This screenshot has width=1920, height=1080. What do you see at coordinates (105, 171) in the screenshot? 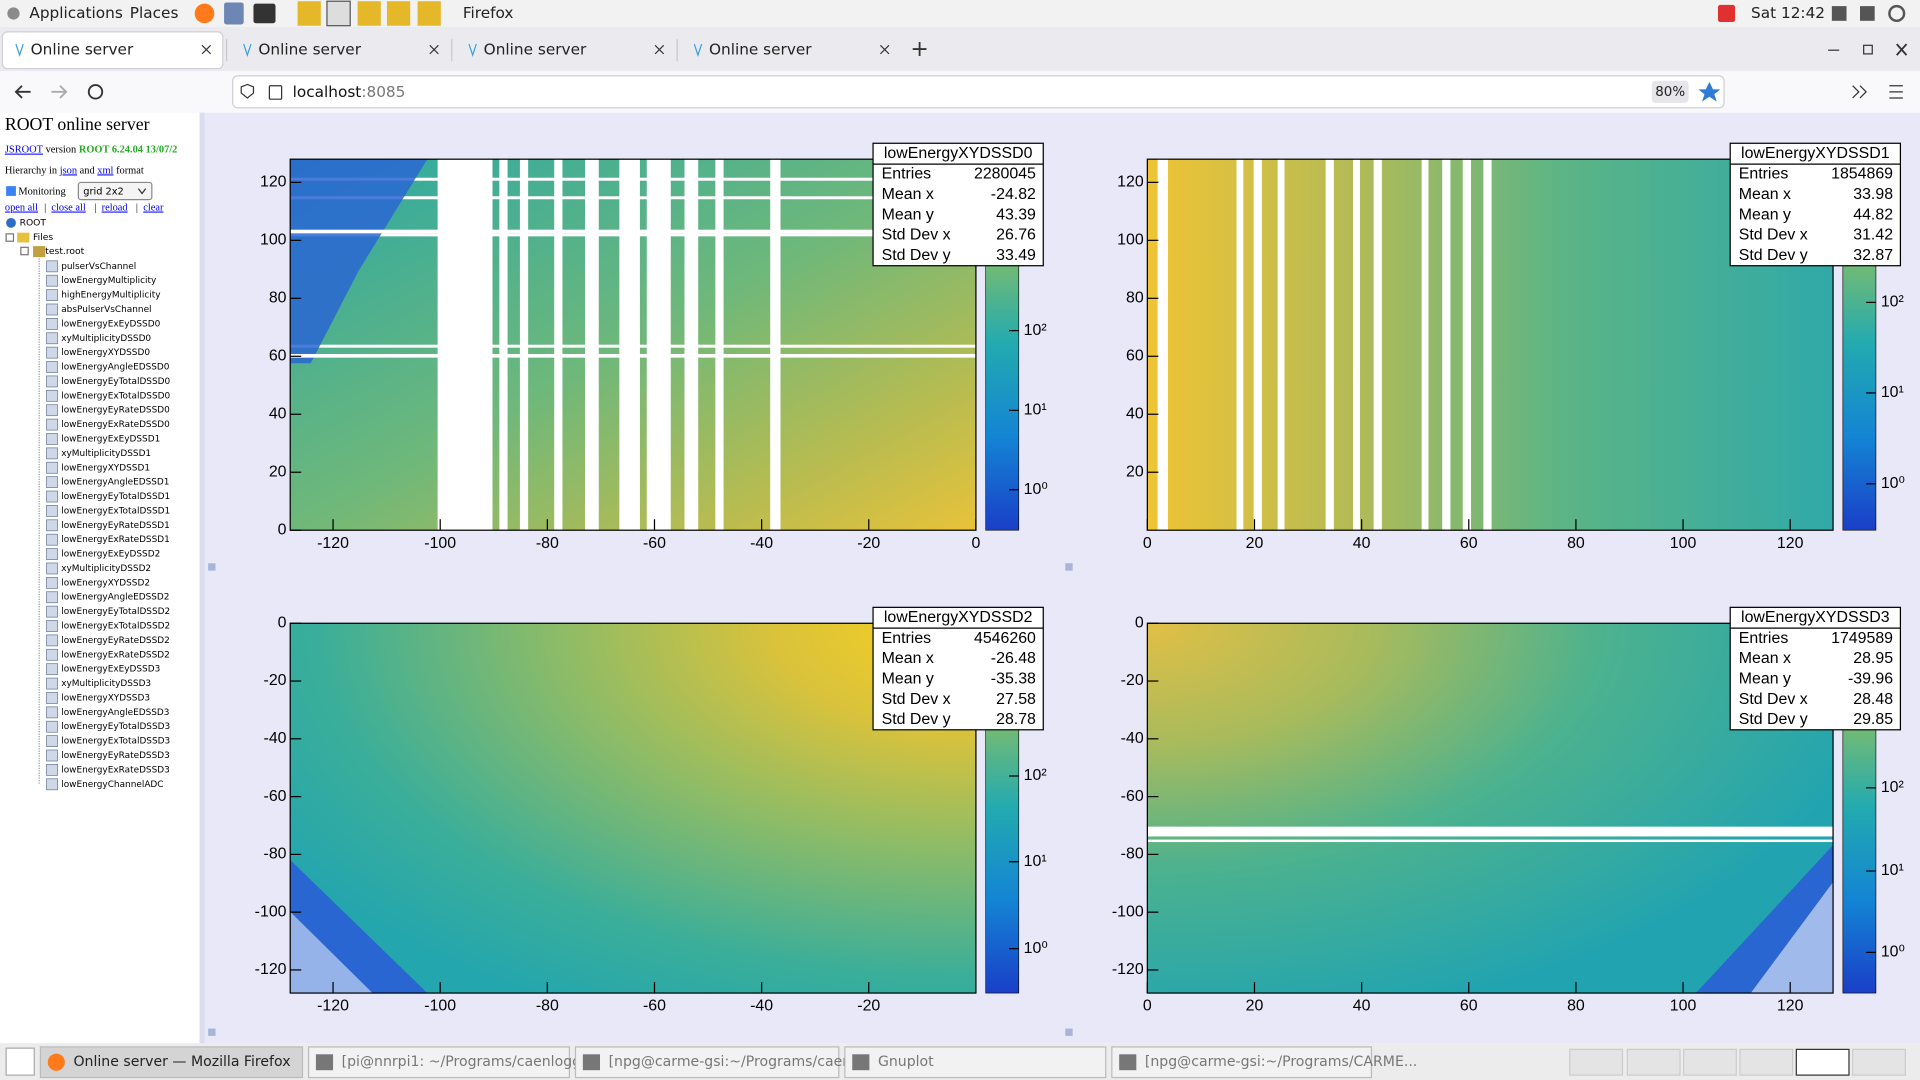
I see `xml-link: xml` at bounding box center [105, 171].